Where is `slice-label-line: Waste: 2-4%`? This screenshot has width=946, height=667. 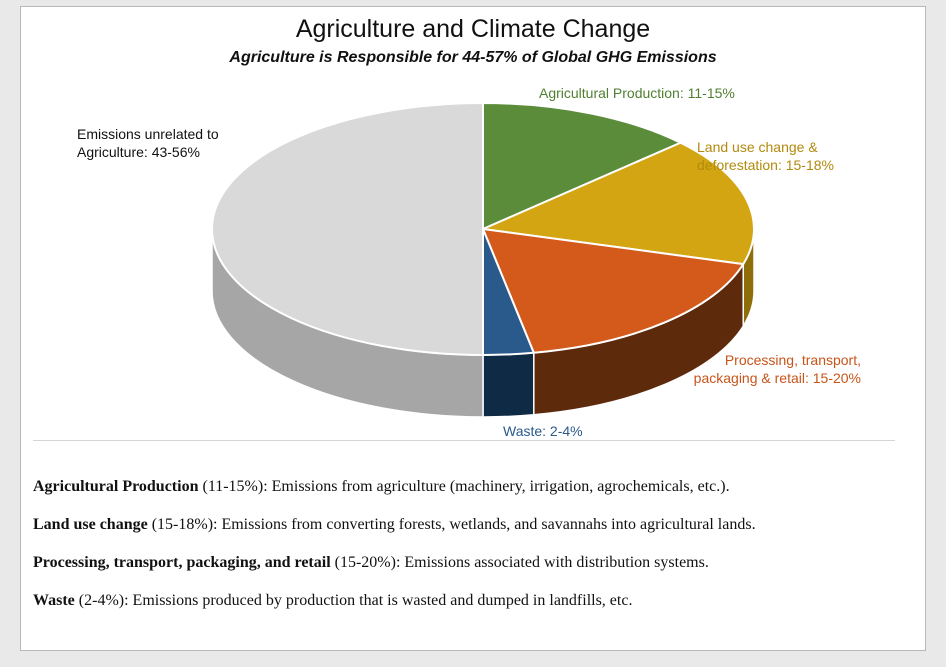
slice-label-line: Waste: 2-4% is located at coordinates (543, 431).